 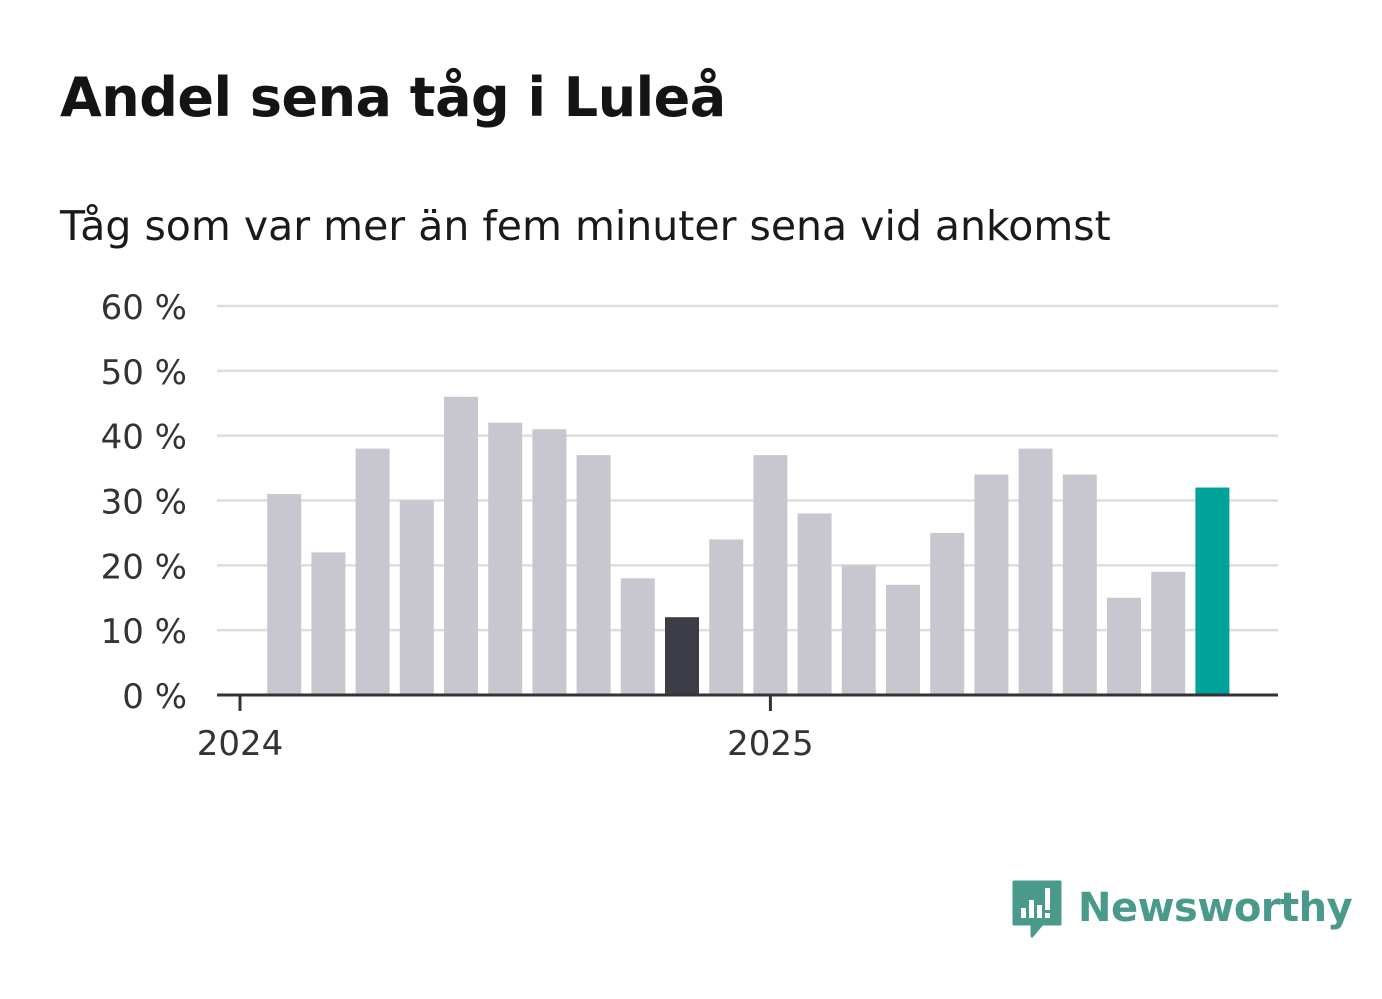 I want to click on brand: Newsworthy, so click(x=1181, y=908).